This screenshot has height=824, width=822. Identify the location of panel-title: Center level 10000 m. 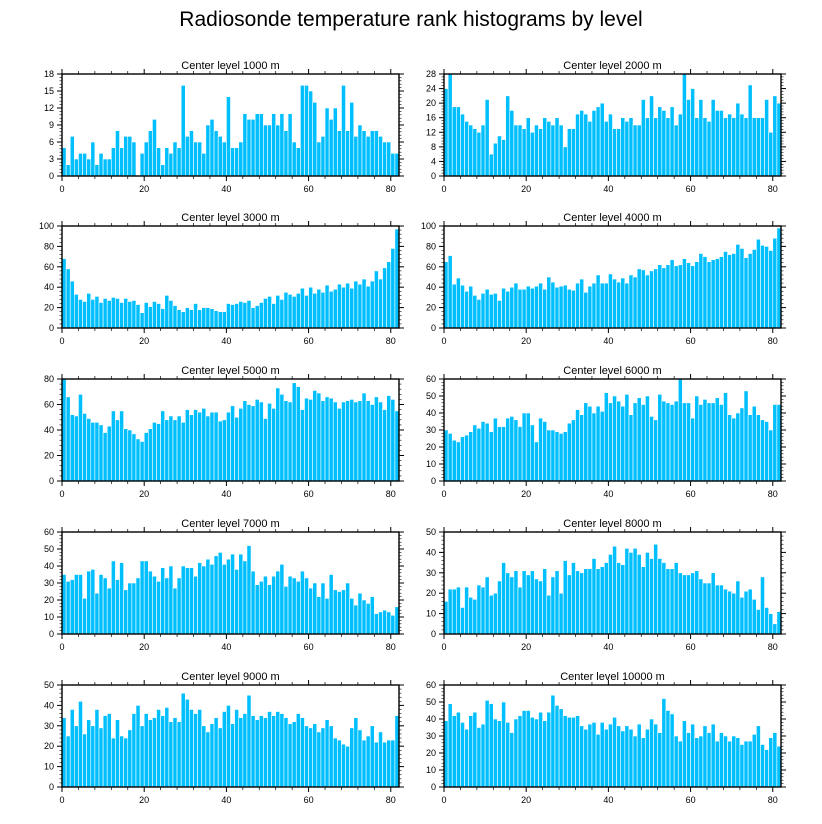
(612, 677).